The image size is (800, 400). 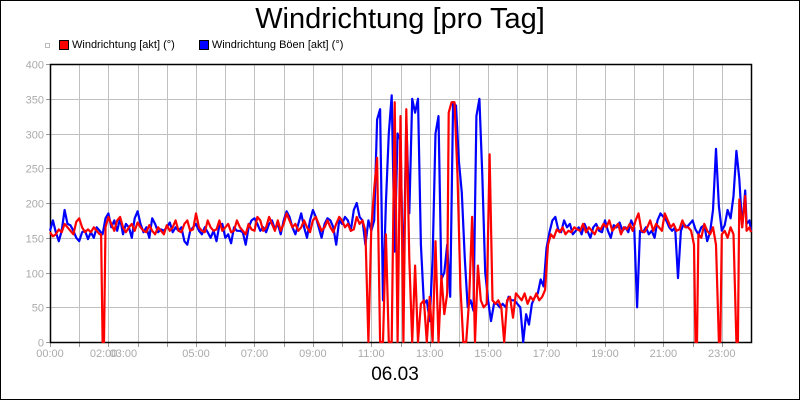 I want to click on x-tick-label: 15:00, so click(x=488, y=354).